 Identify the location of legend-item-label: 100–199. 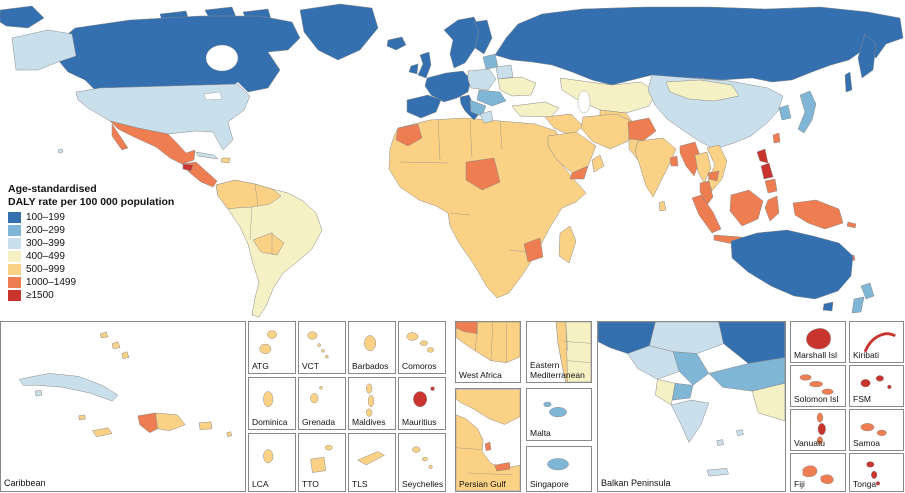
(45, 218).